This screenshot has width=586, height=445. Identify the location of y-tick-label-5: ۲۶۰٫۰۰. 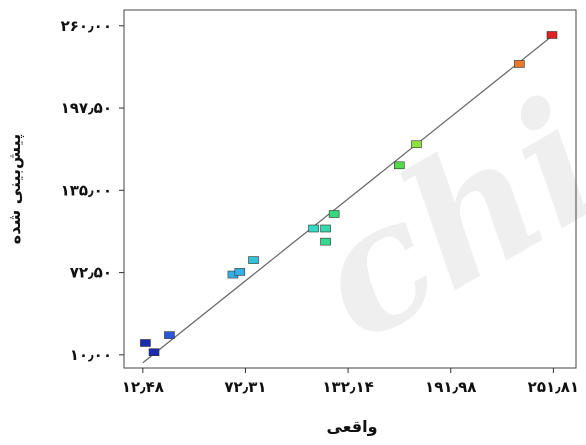
(86, 26).